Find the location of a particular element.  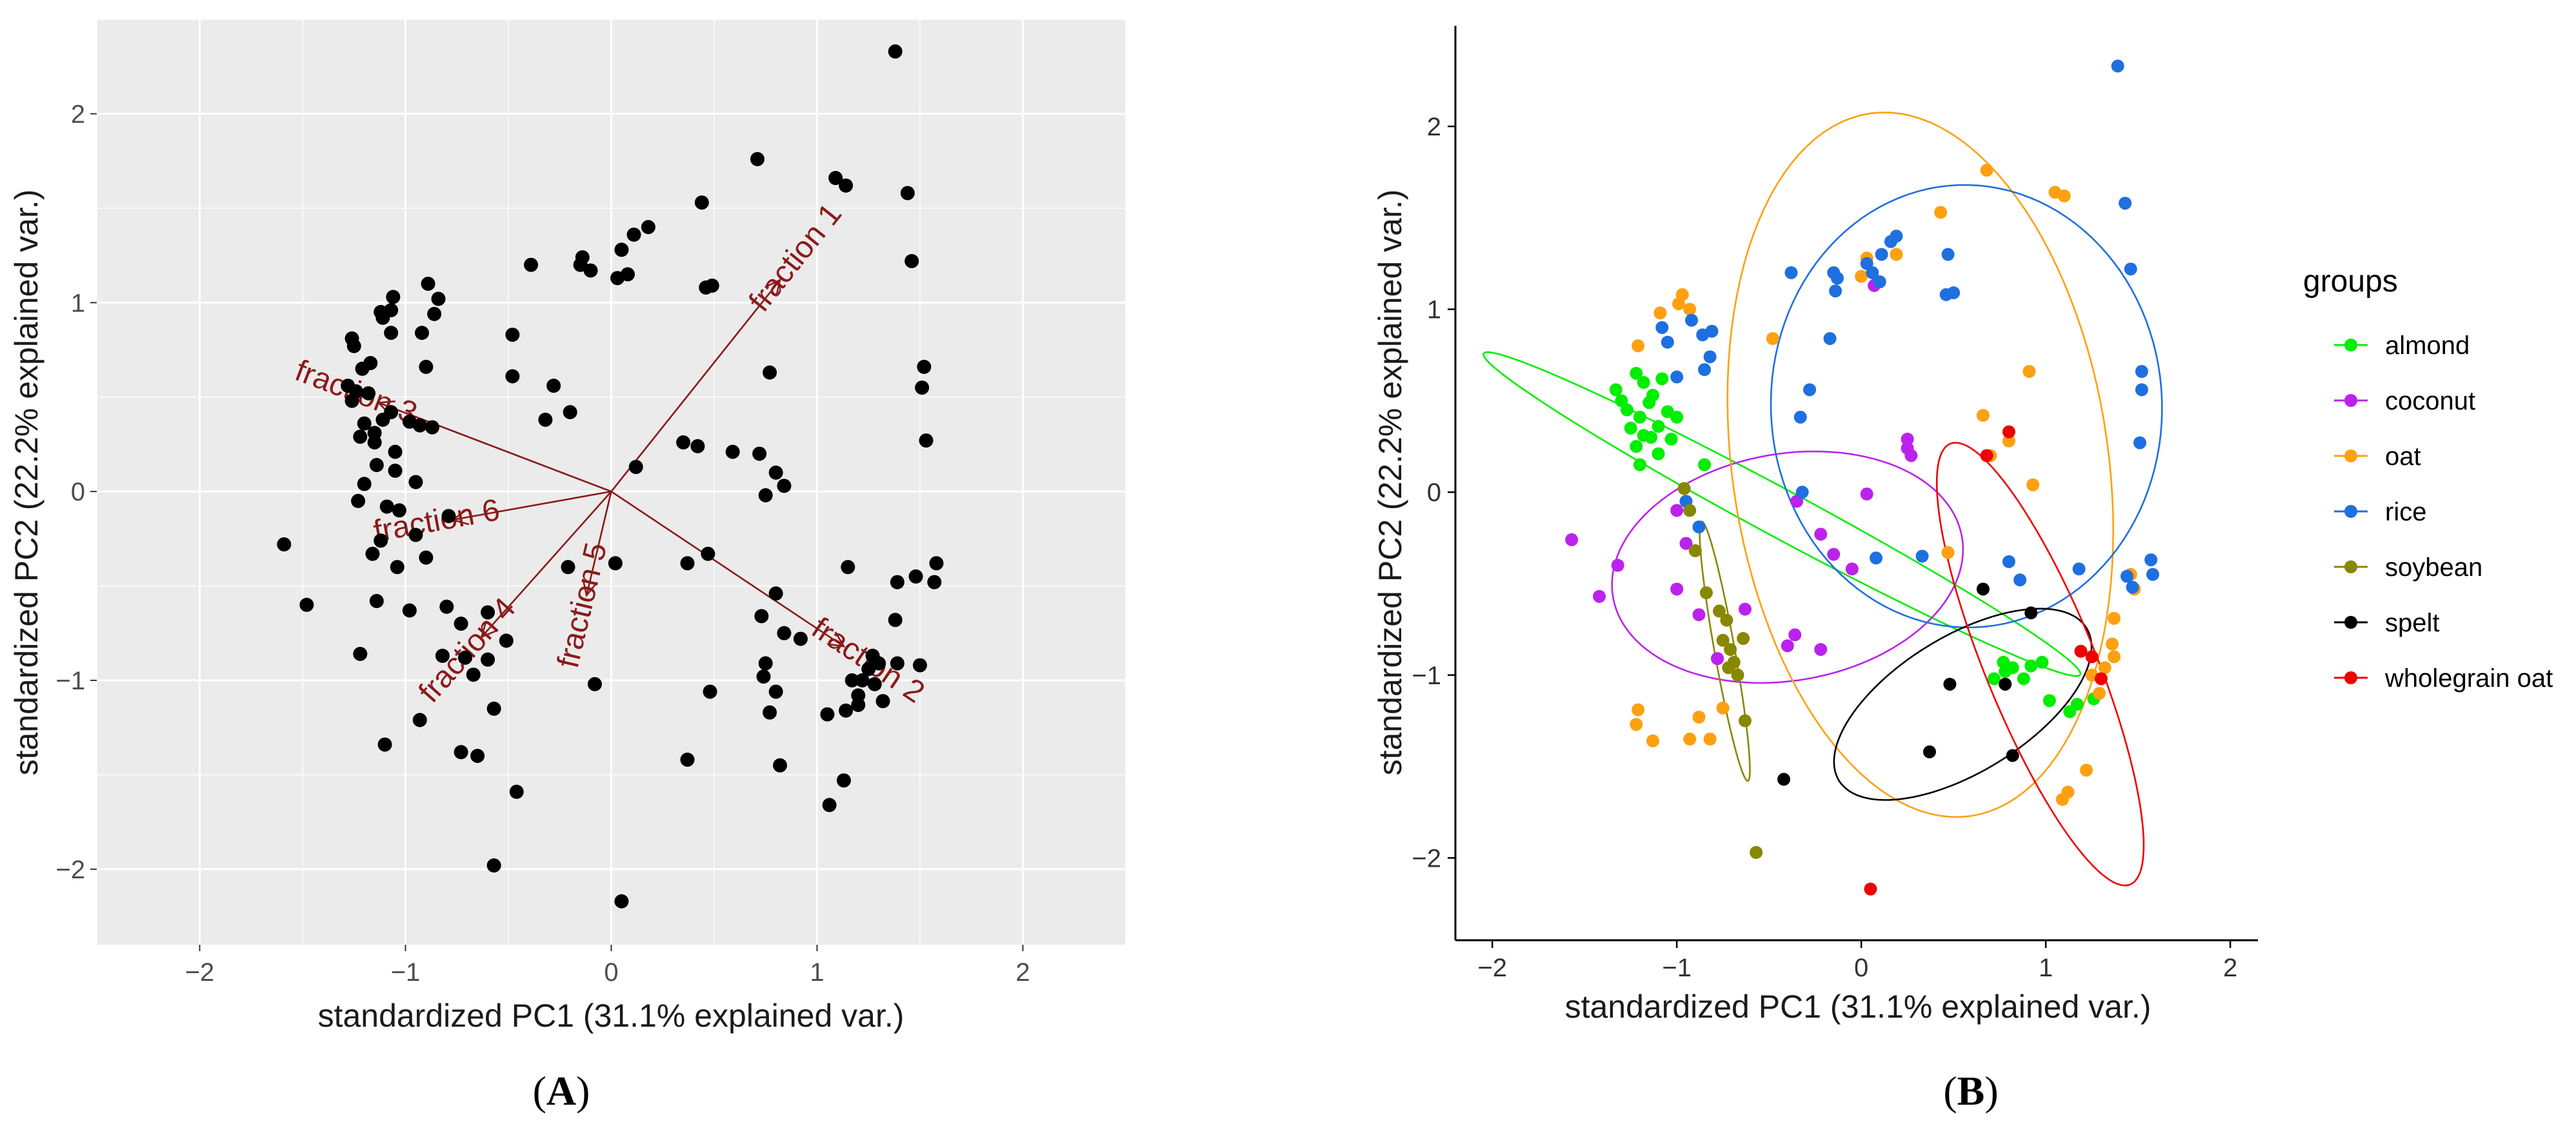

panel-b-y-tick-labels: −2 −1 0 1 2 is located at coordinates (1433, 493).